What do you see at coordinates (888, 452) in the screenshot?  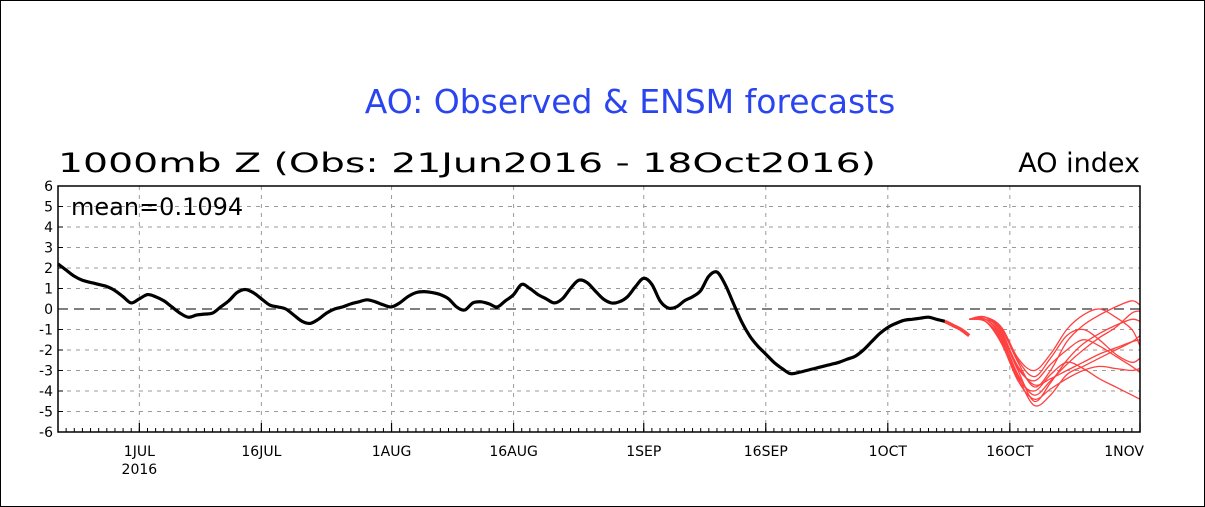 I see `x-tick-label: 1OCT` at bounding box center [888, 452].